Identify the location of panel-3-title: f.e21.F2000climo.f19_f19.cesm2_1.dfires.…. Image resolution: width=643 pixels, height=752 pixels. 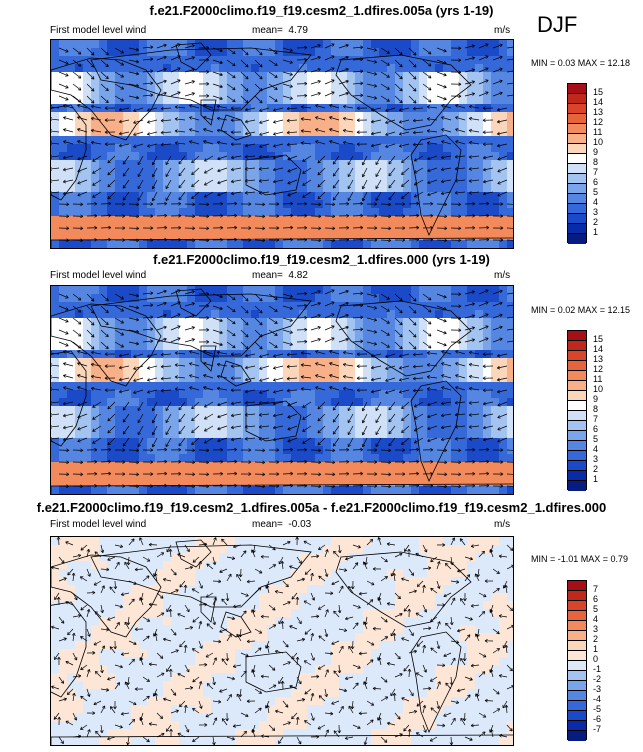
(321, 507).